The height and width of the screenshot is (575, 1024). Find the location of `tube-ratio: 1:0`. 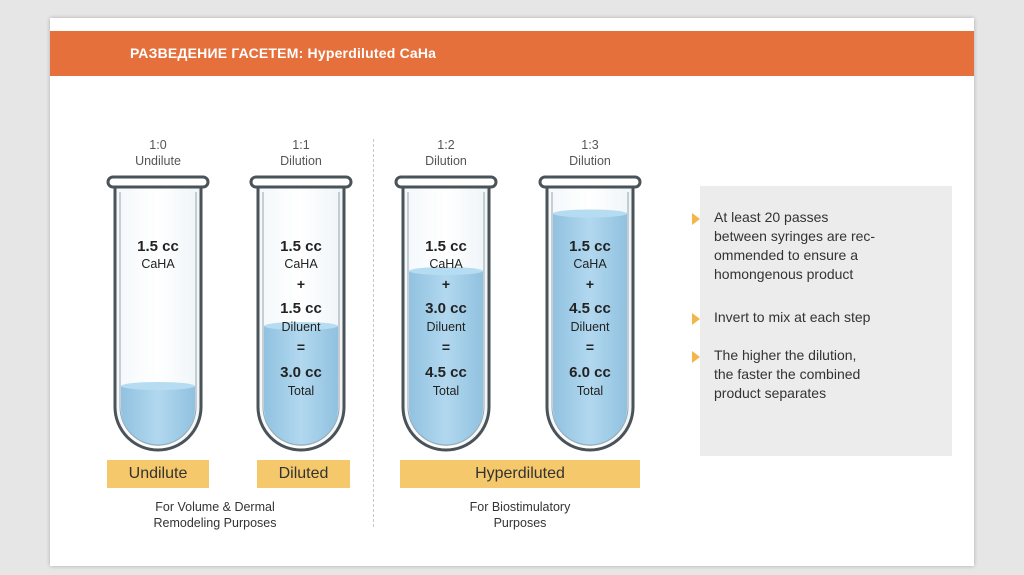

tube-ratio: 1:0 is located at coordinates (158, 145).